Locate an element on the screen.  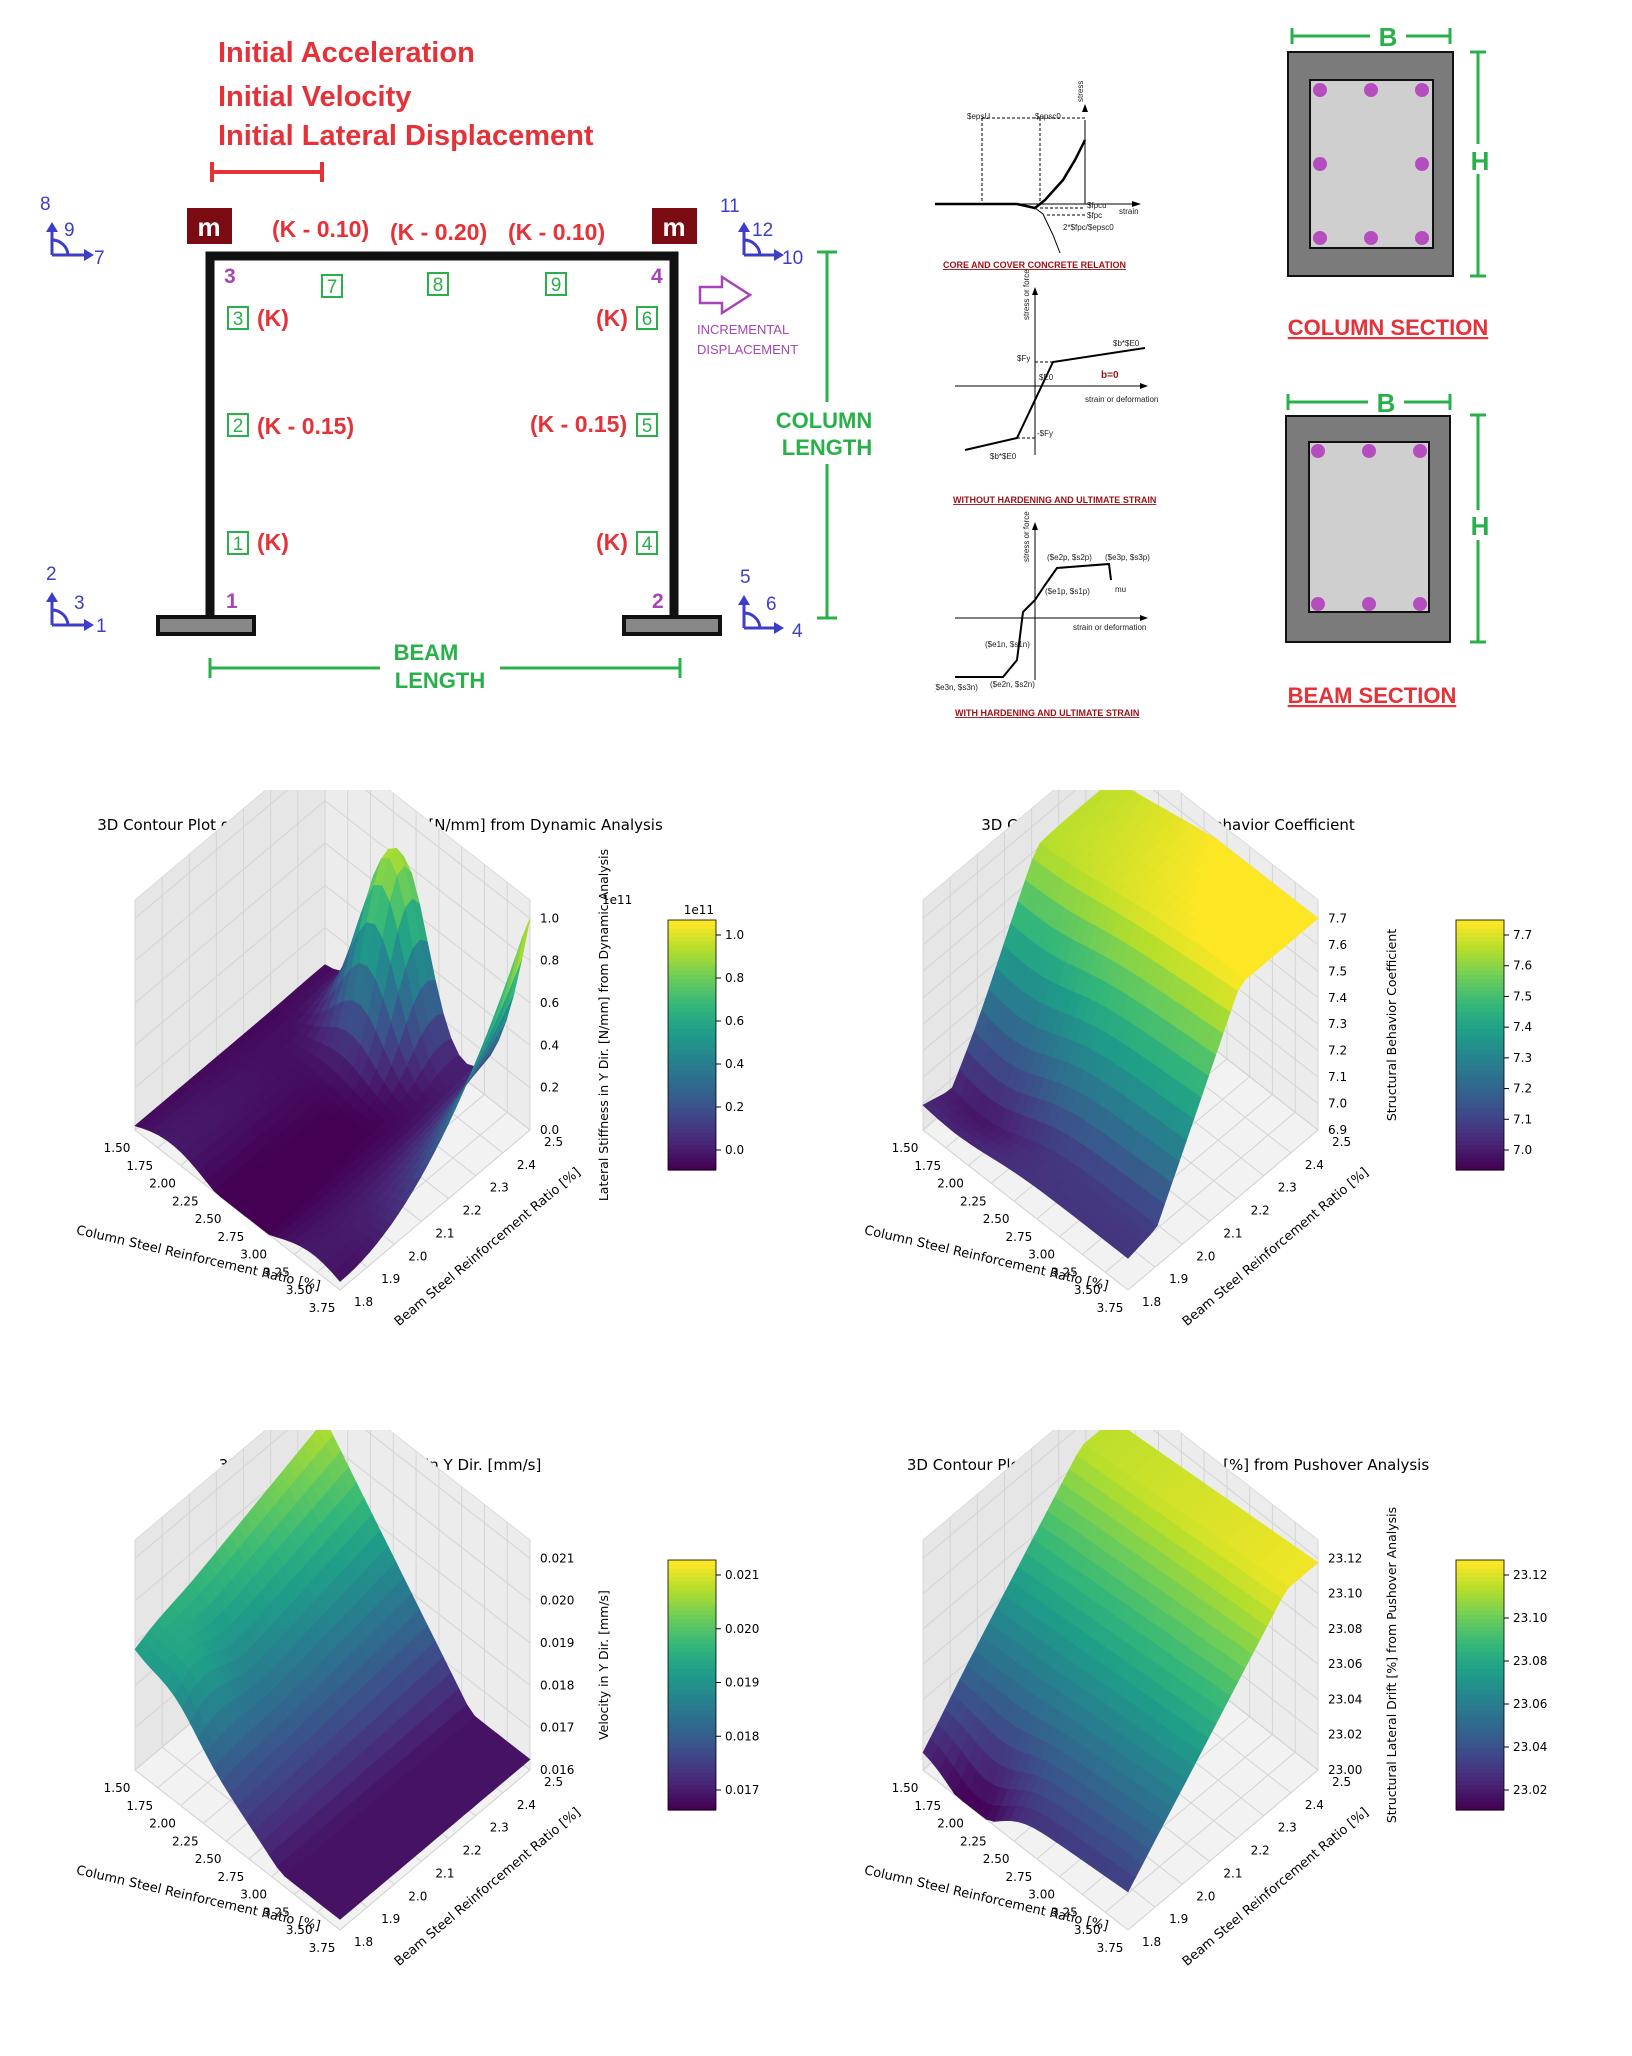
beam-stiffness-2: (K - 0.20) is located at coordinates (438, 232).